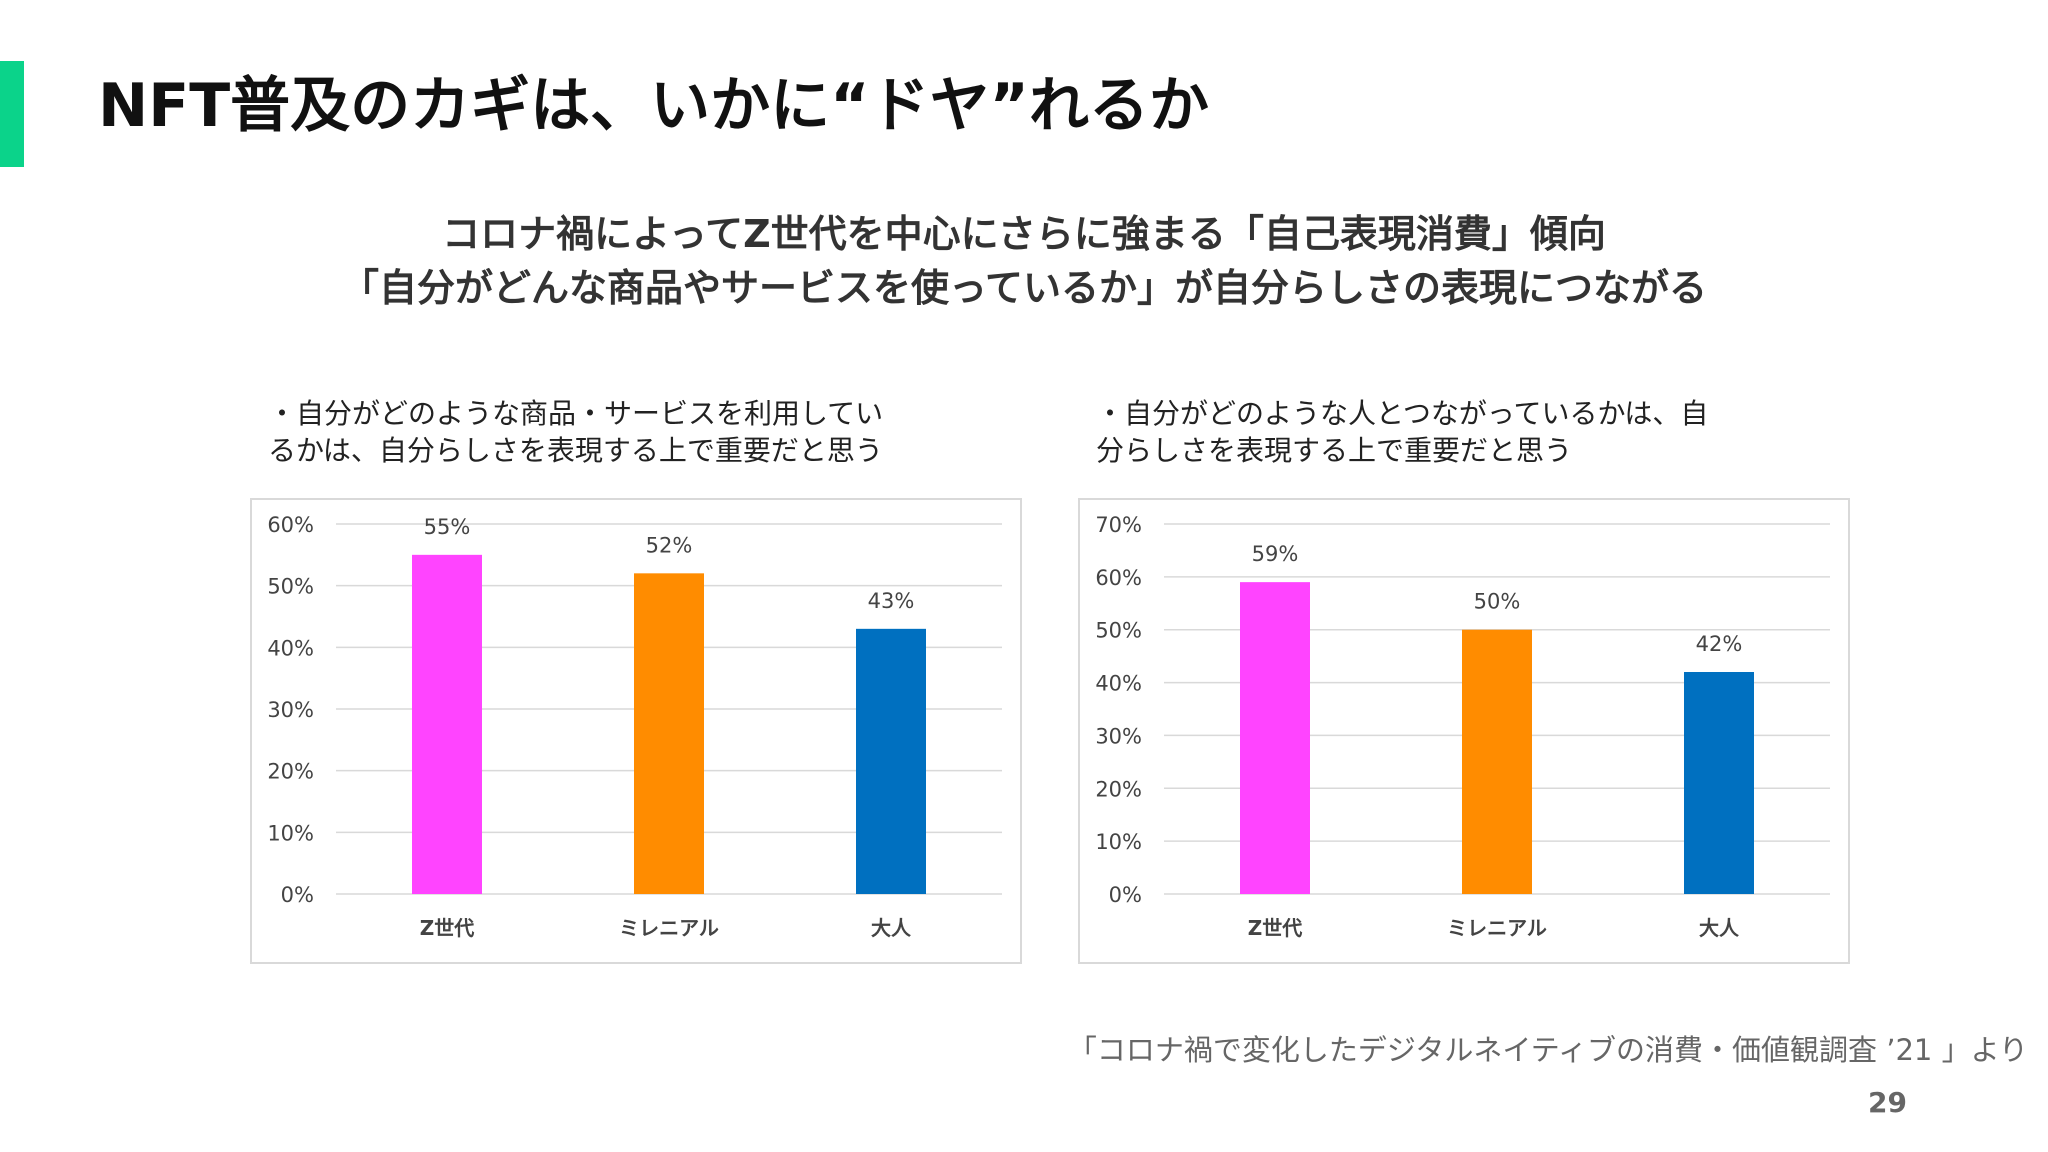  What do you see at coordinates (653, 106) in the screenshot?
I see `slide-title: NFT普及のカギは、いかに“ドヤ”れるか` at bounding box center [653, 106].